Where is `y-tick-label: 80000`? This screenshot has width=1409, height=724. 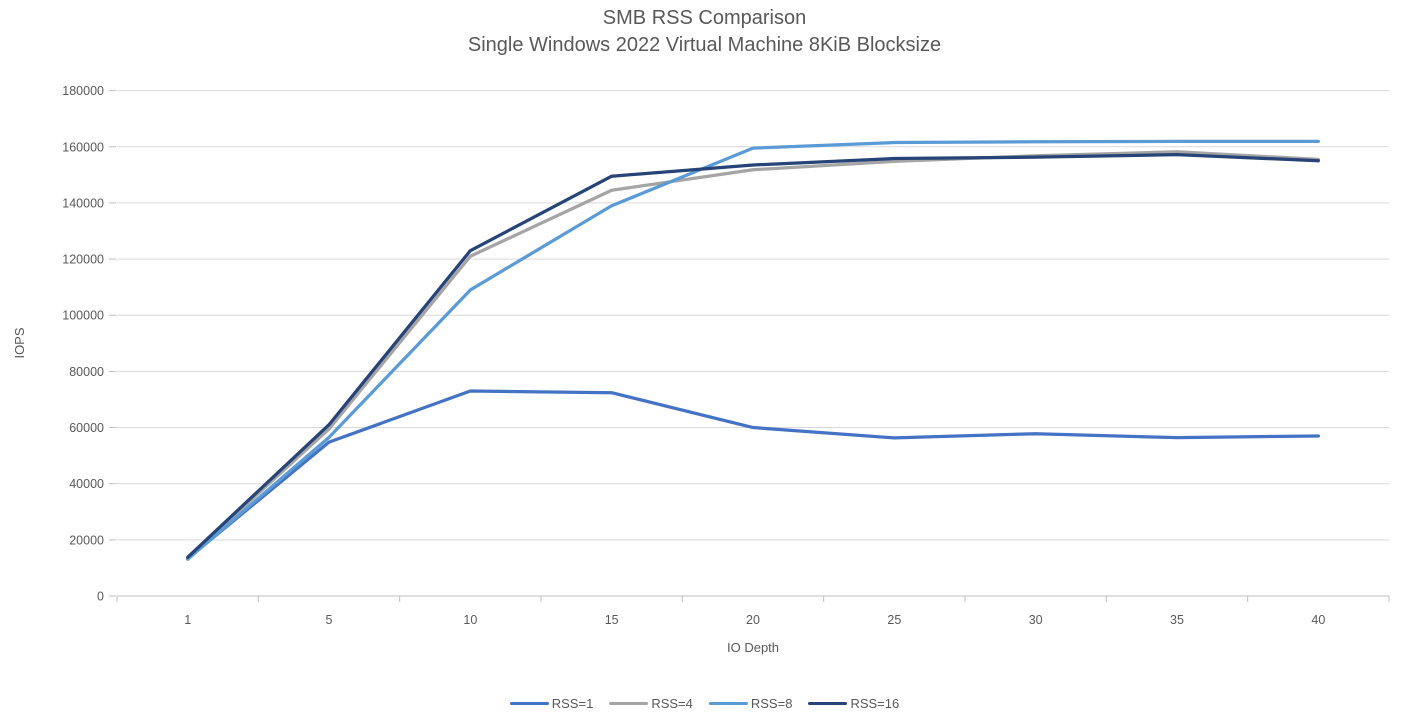
y-tick-label: 80000 is located at coordinates (86, 372).